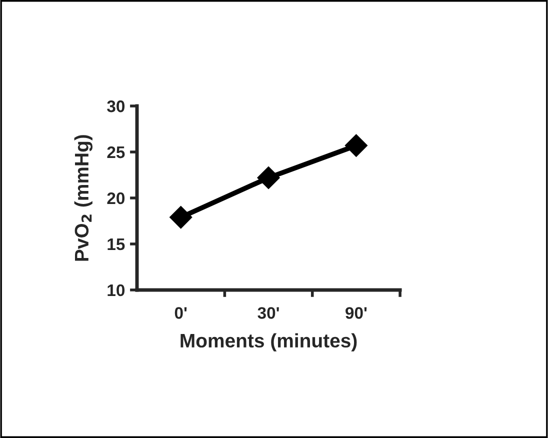  Describe the element at coordinates (116, 106) in the screenshot. I see `y-tick-label: 30` at that location.